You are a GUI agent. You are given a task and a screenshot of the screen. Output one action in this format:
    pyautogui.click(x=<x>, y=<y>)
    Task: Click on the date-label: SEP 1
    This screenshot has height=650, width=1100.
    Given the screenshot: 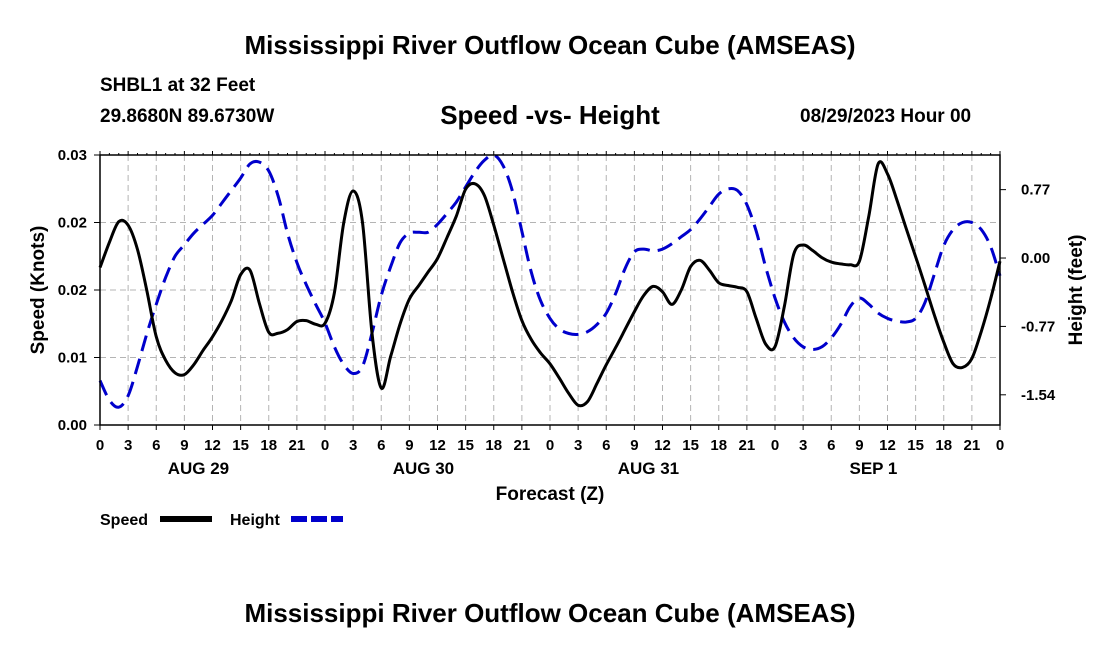 What is the action you would take?
    pyautogui.click(x=873, y=468)
    